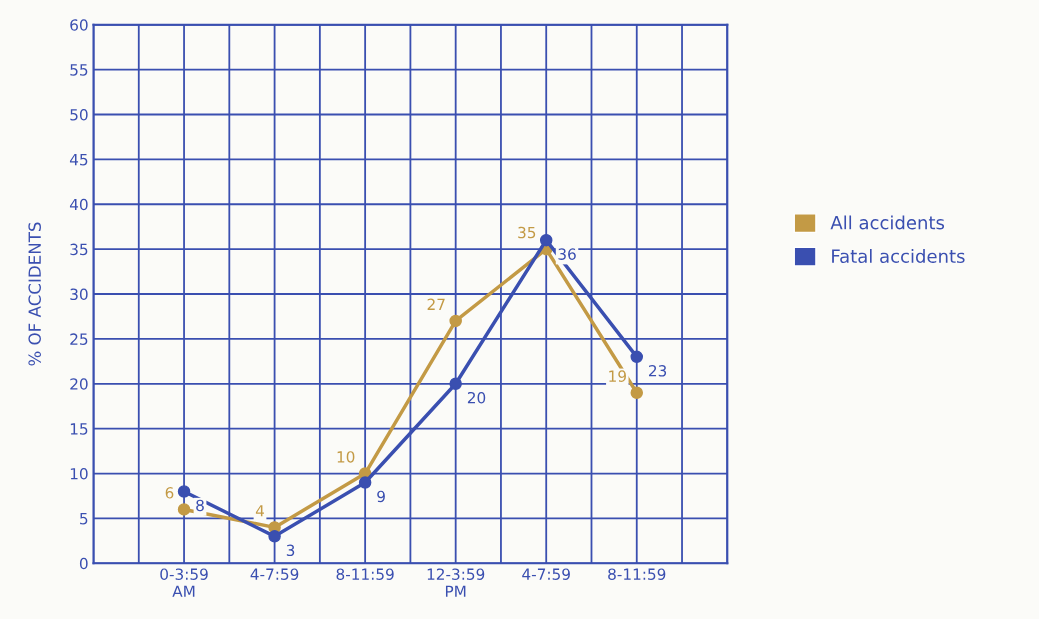 This screenshot has width=1039, height=619. I want to click on data-label: 35, so click(527, 232).